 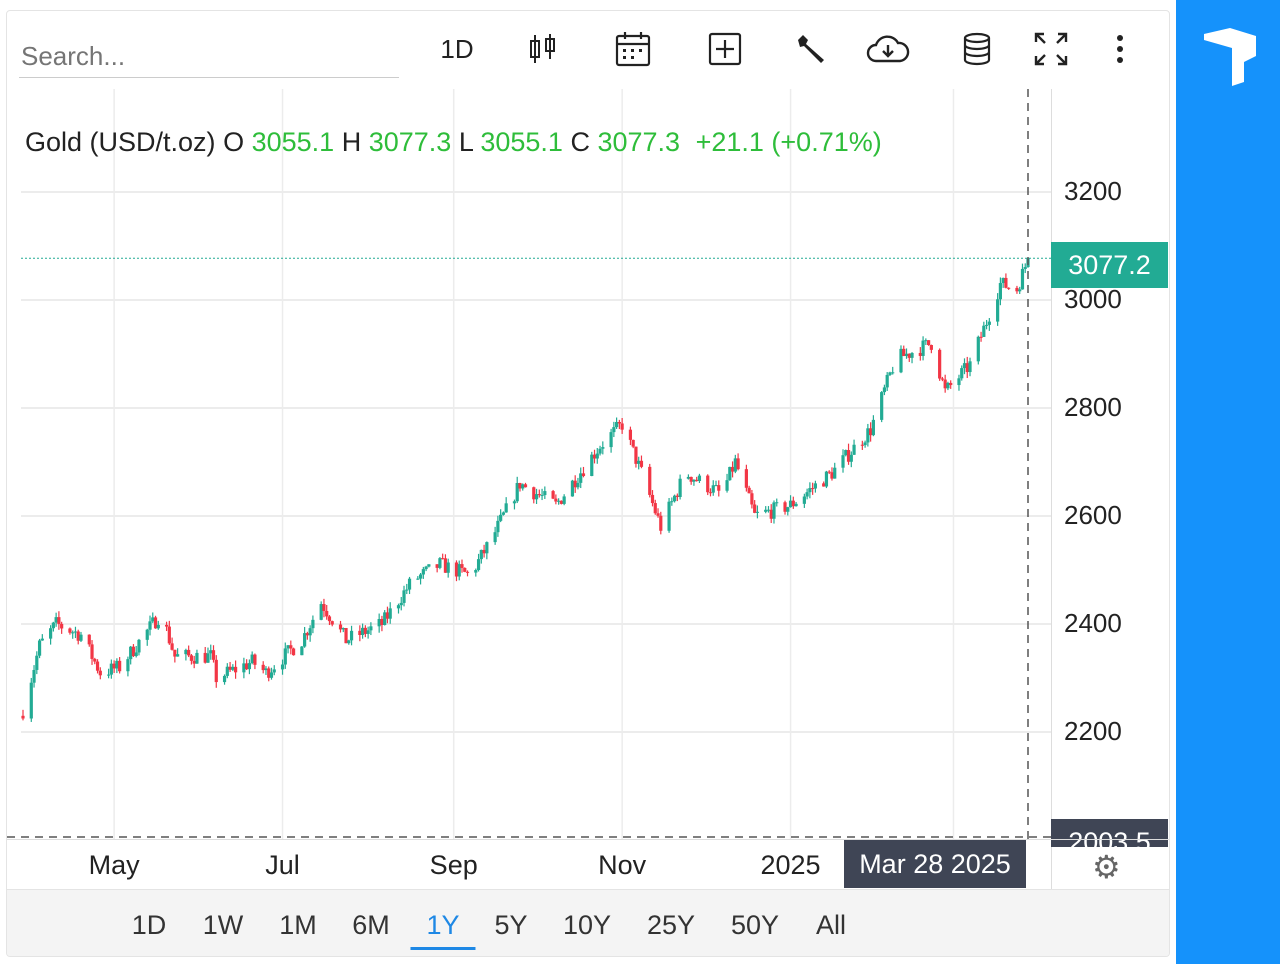 What do you see at coordinates (114, 865) in the screenshot?
I see `x-tick-label: May` at bounding box center [114, 865].